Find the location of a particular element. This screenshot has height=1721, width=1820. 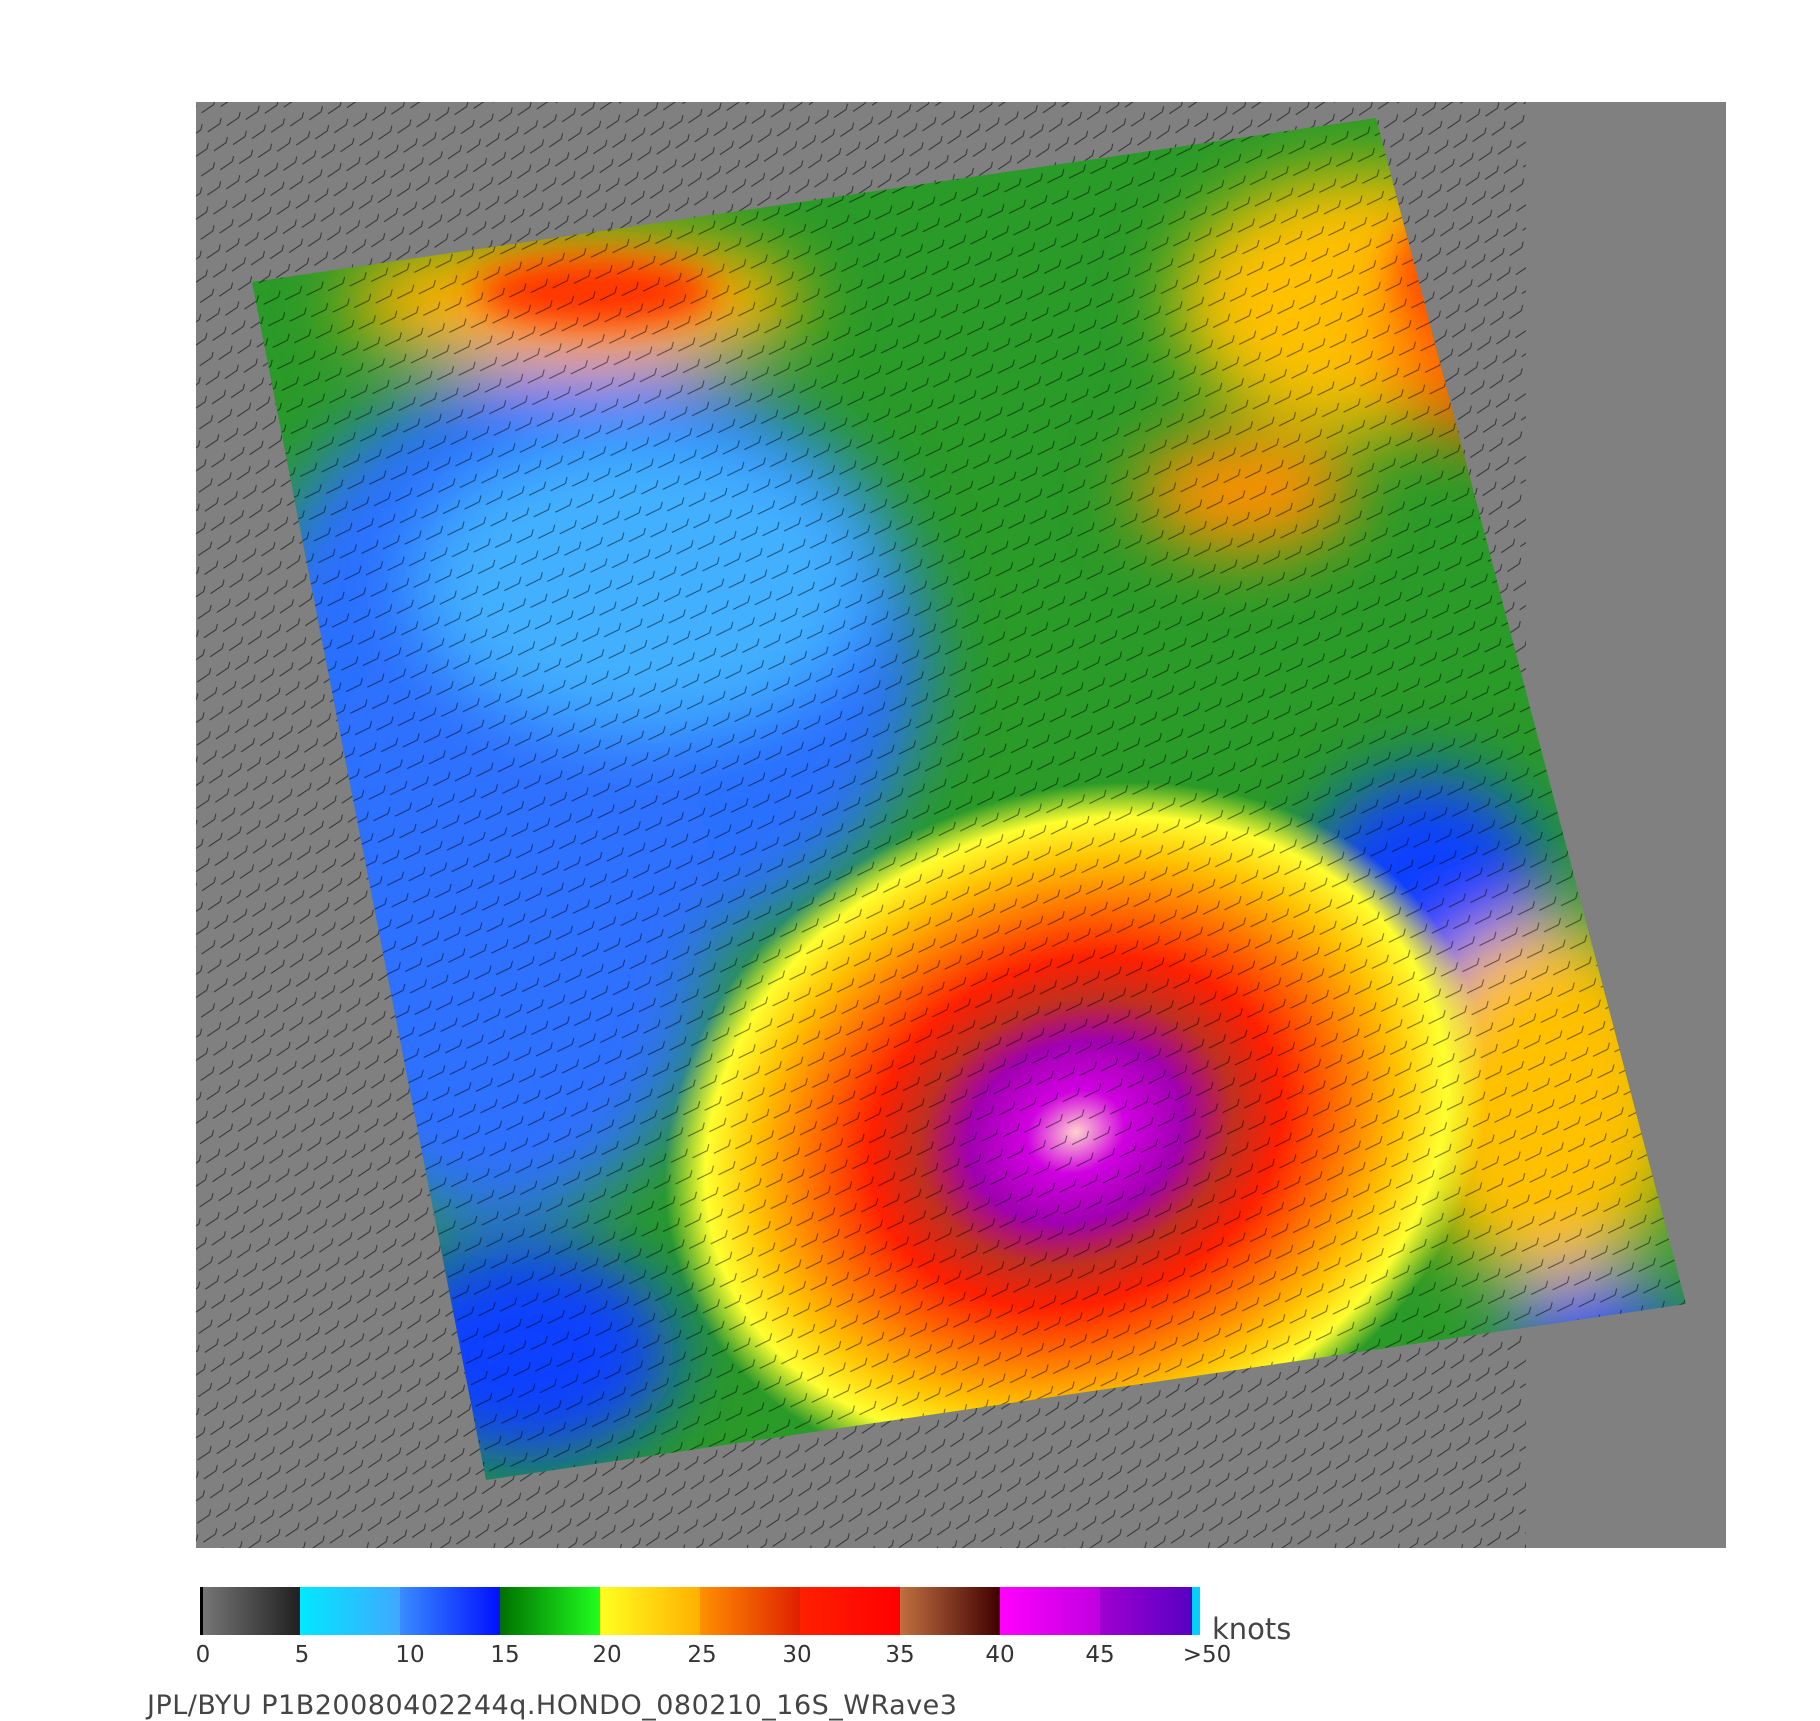

colorbar-tick: 10 is located at coordinates (410, 1655).